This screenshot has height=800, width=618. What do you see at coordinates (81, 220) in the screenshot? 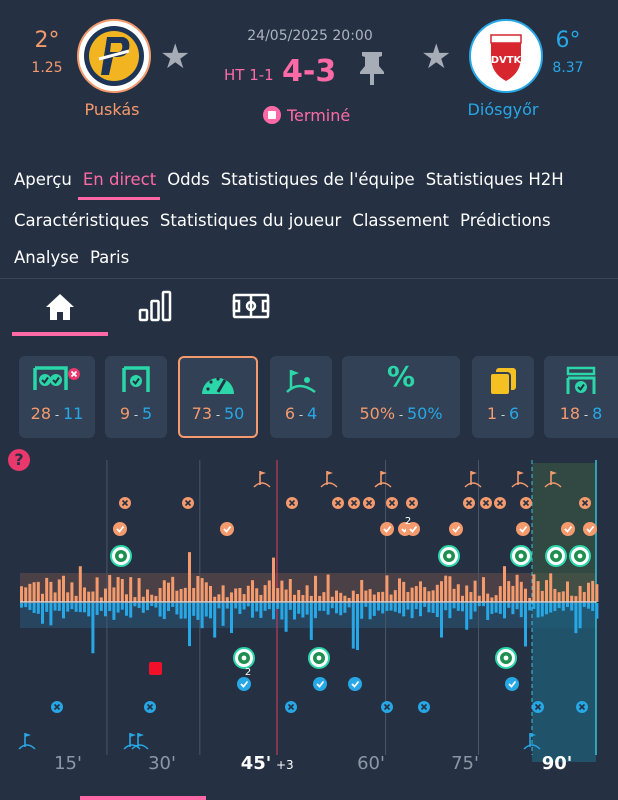
I see `nav-tab-characteristics: Caractéristiques` at bounding box center [81, 220].